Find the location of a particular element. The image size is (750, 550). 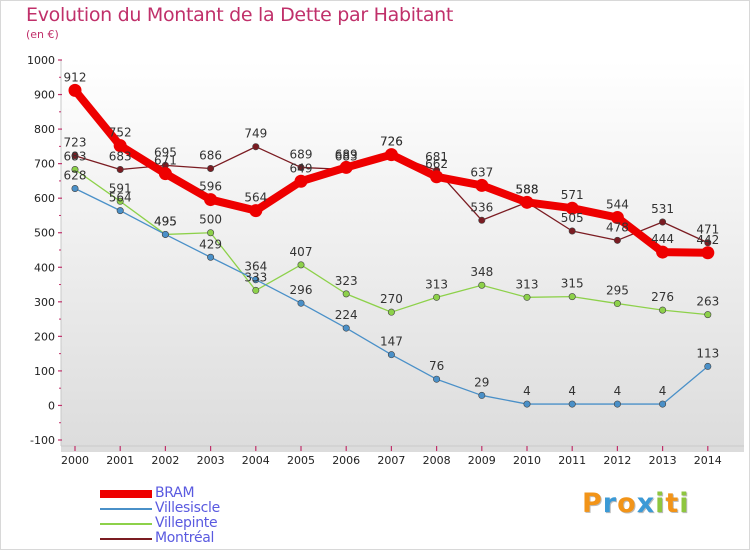

x-tick-label: 2009 is located at coordinates (482, 460).